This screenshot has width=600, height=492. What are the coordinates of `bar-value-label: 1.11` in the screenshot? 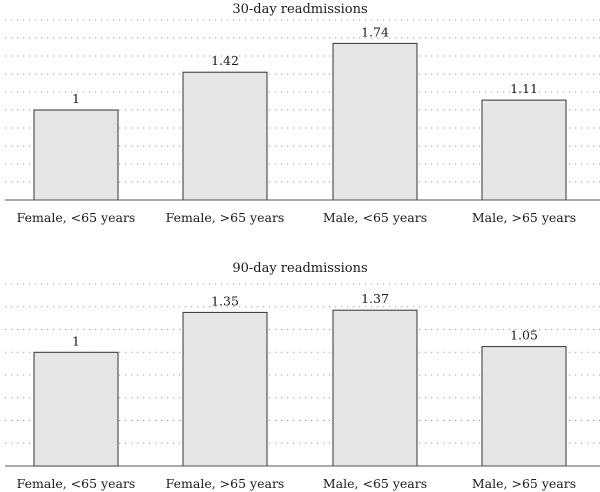 It's located at (524, 88).